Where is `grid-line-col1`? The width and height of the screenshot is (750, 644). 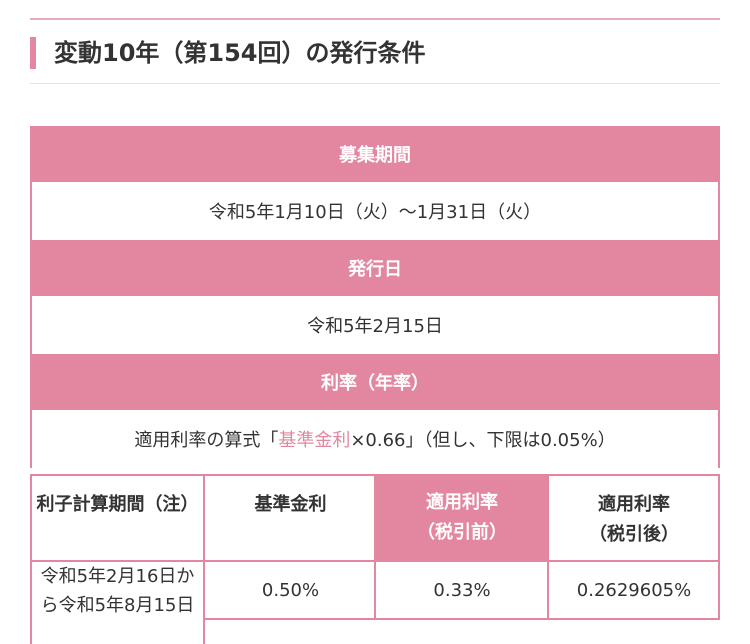
grid-line-col1 is located at coordinates (204, 559).